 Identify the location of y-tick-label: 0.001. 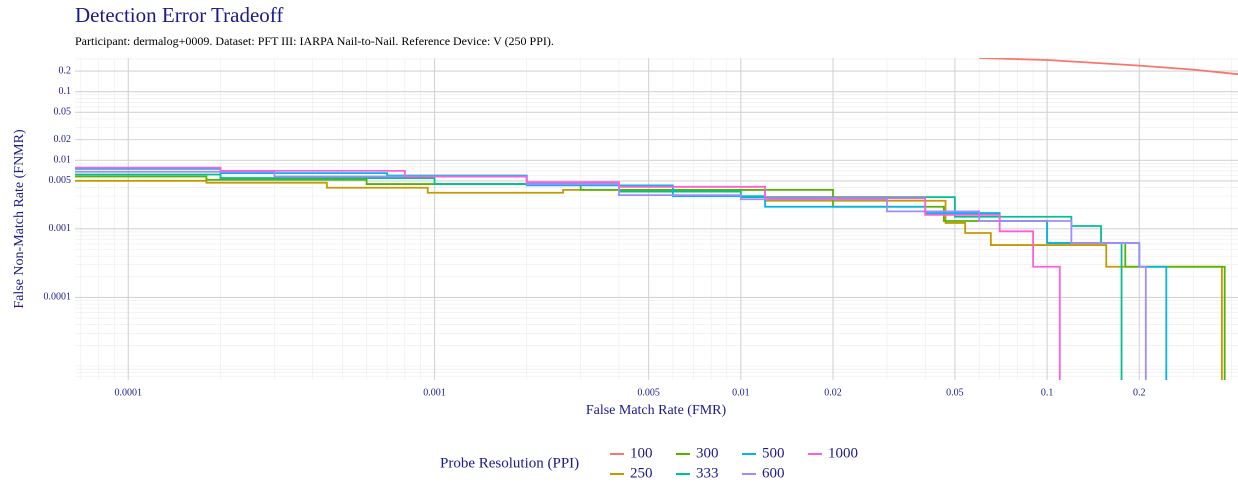
(60, 228).